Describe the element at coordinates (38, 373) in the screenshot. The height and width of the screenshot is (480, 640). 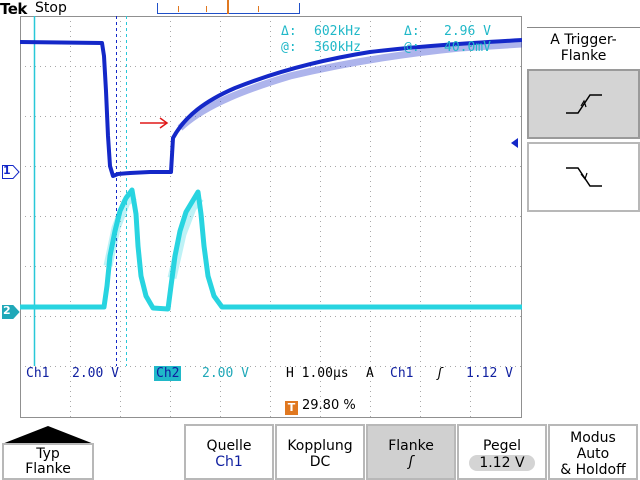
I see `ch1-label: Ch1` at that location.